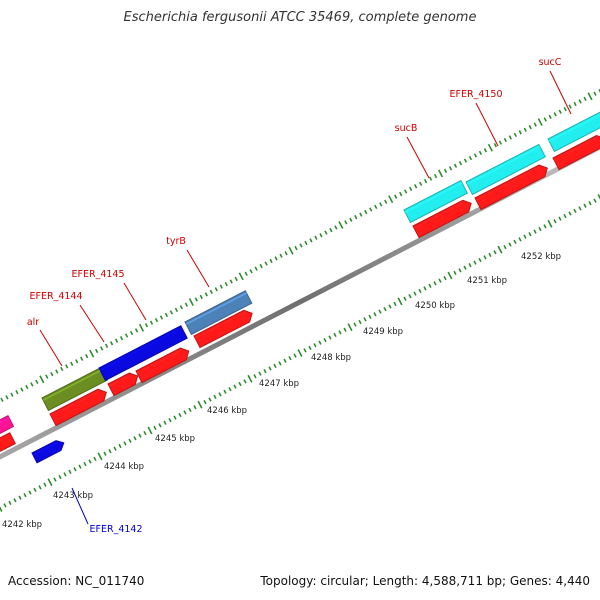 The width and height of the screenshot is (600, 600). Describe the element at coordinates (48, 452) in the screenshot. I see `efer-4142-feature` at that location.